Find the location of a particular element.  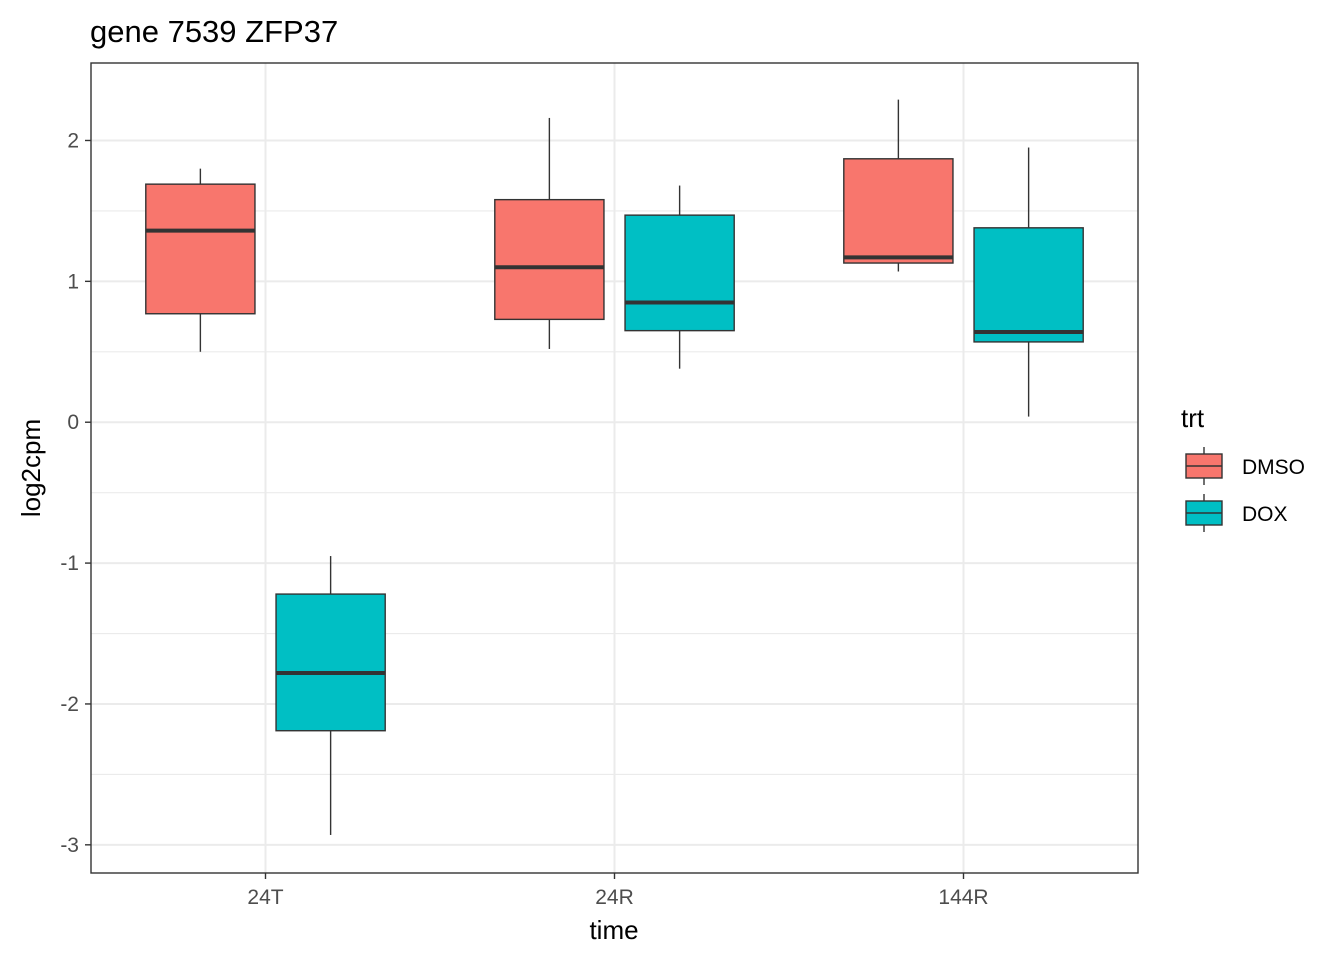

box-dmso-24t is located at coordinates (200, 260).